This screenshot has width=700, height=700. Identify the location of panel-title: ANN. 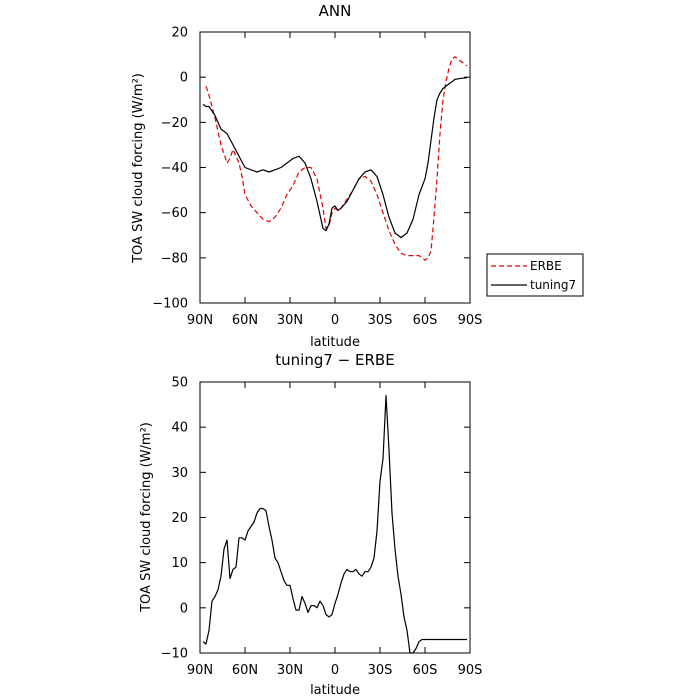
(335, 11).